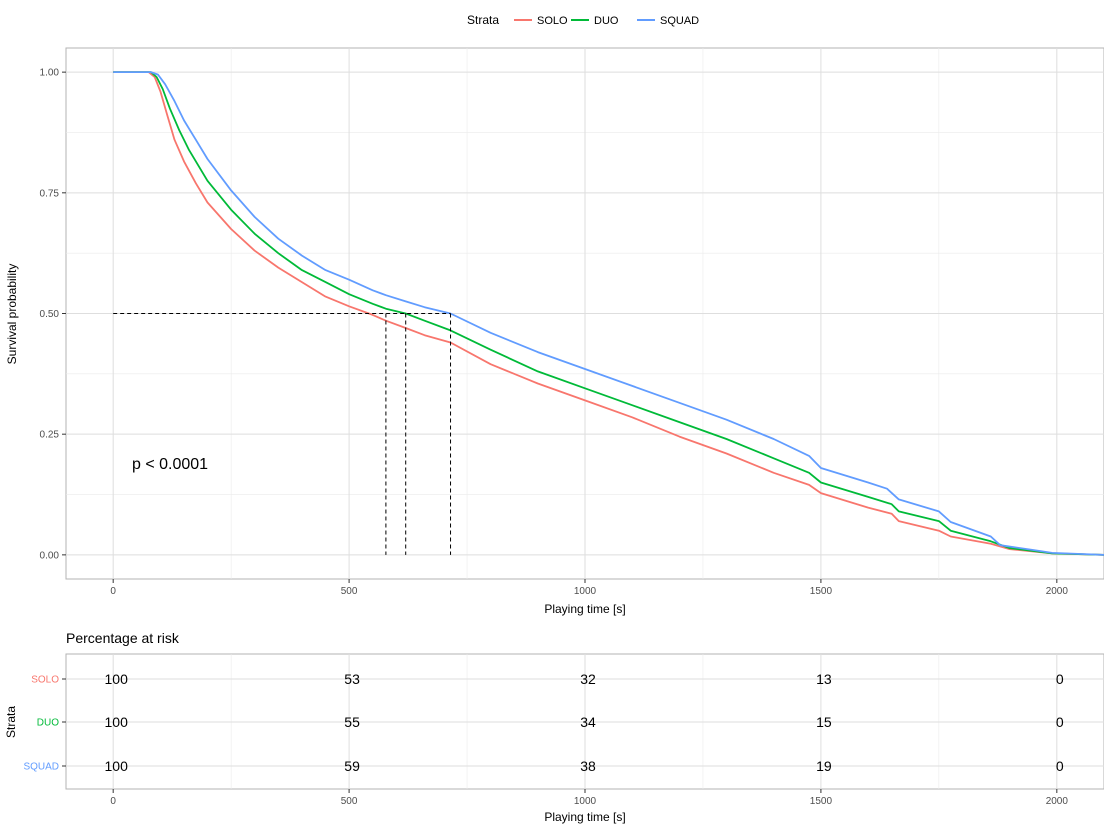 The width and height of the screenshot is (1104, 824). Describe the element at coordinates (606, 21) in the screenshot. I see `legend-label-duo: DUO` at that location.